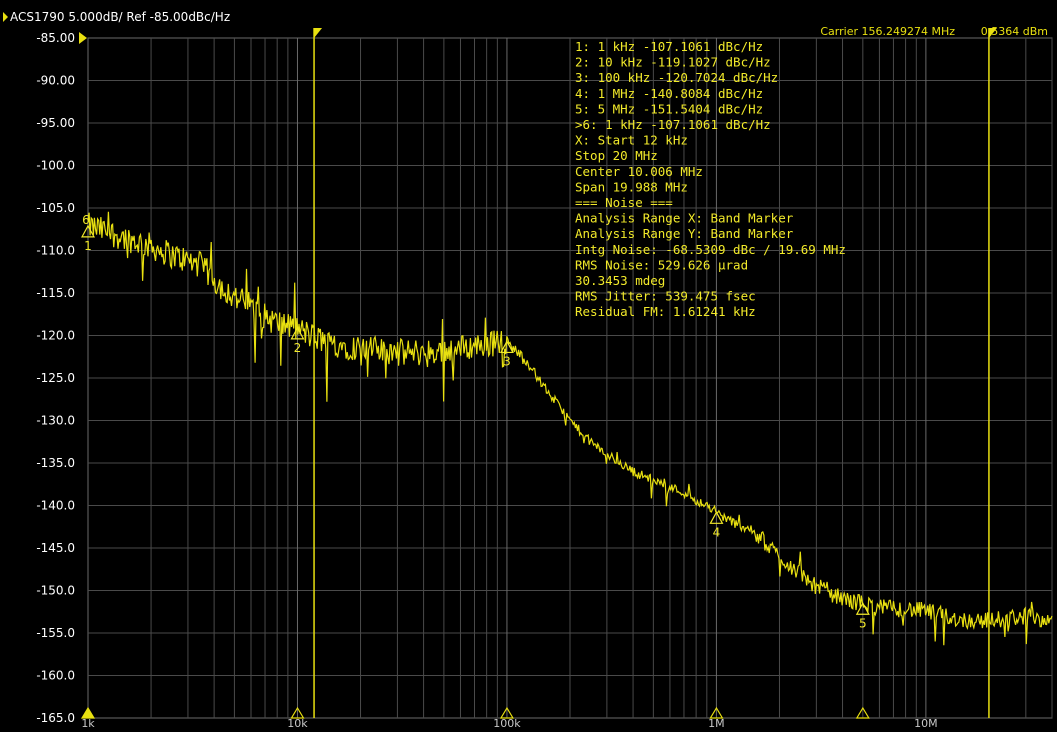 The width and height of the screenshot is (1057, 732). Describe the element at coordinates (55, 633) in the screenshot. I see `y-tick-label: -155.0` at that location.